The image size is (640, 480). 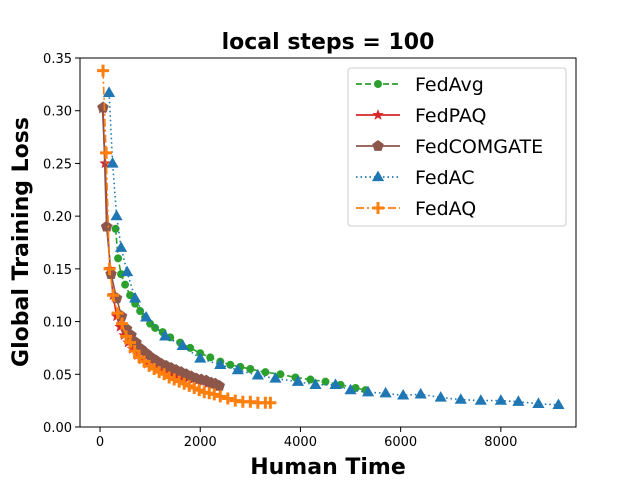 I want to click on legend-marker-fedpaq, so click(x=378, y=114).